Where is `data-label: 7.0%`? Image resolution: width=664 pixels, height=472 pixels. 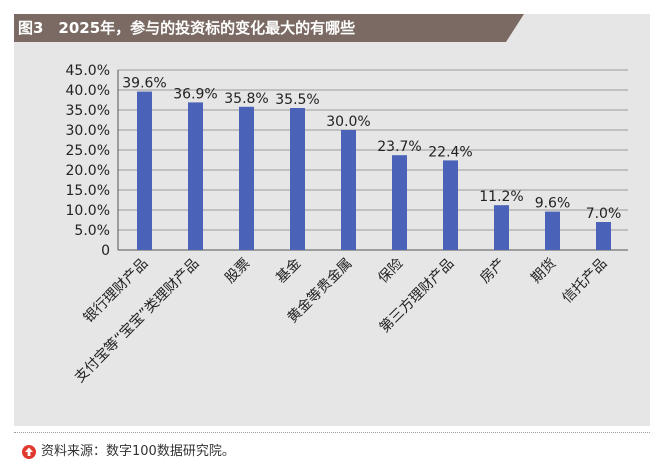
data-label: 7.0% is located at coordinates (604, 214).